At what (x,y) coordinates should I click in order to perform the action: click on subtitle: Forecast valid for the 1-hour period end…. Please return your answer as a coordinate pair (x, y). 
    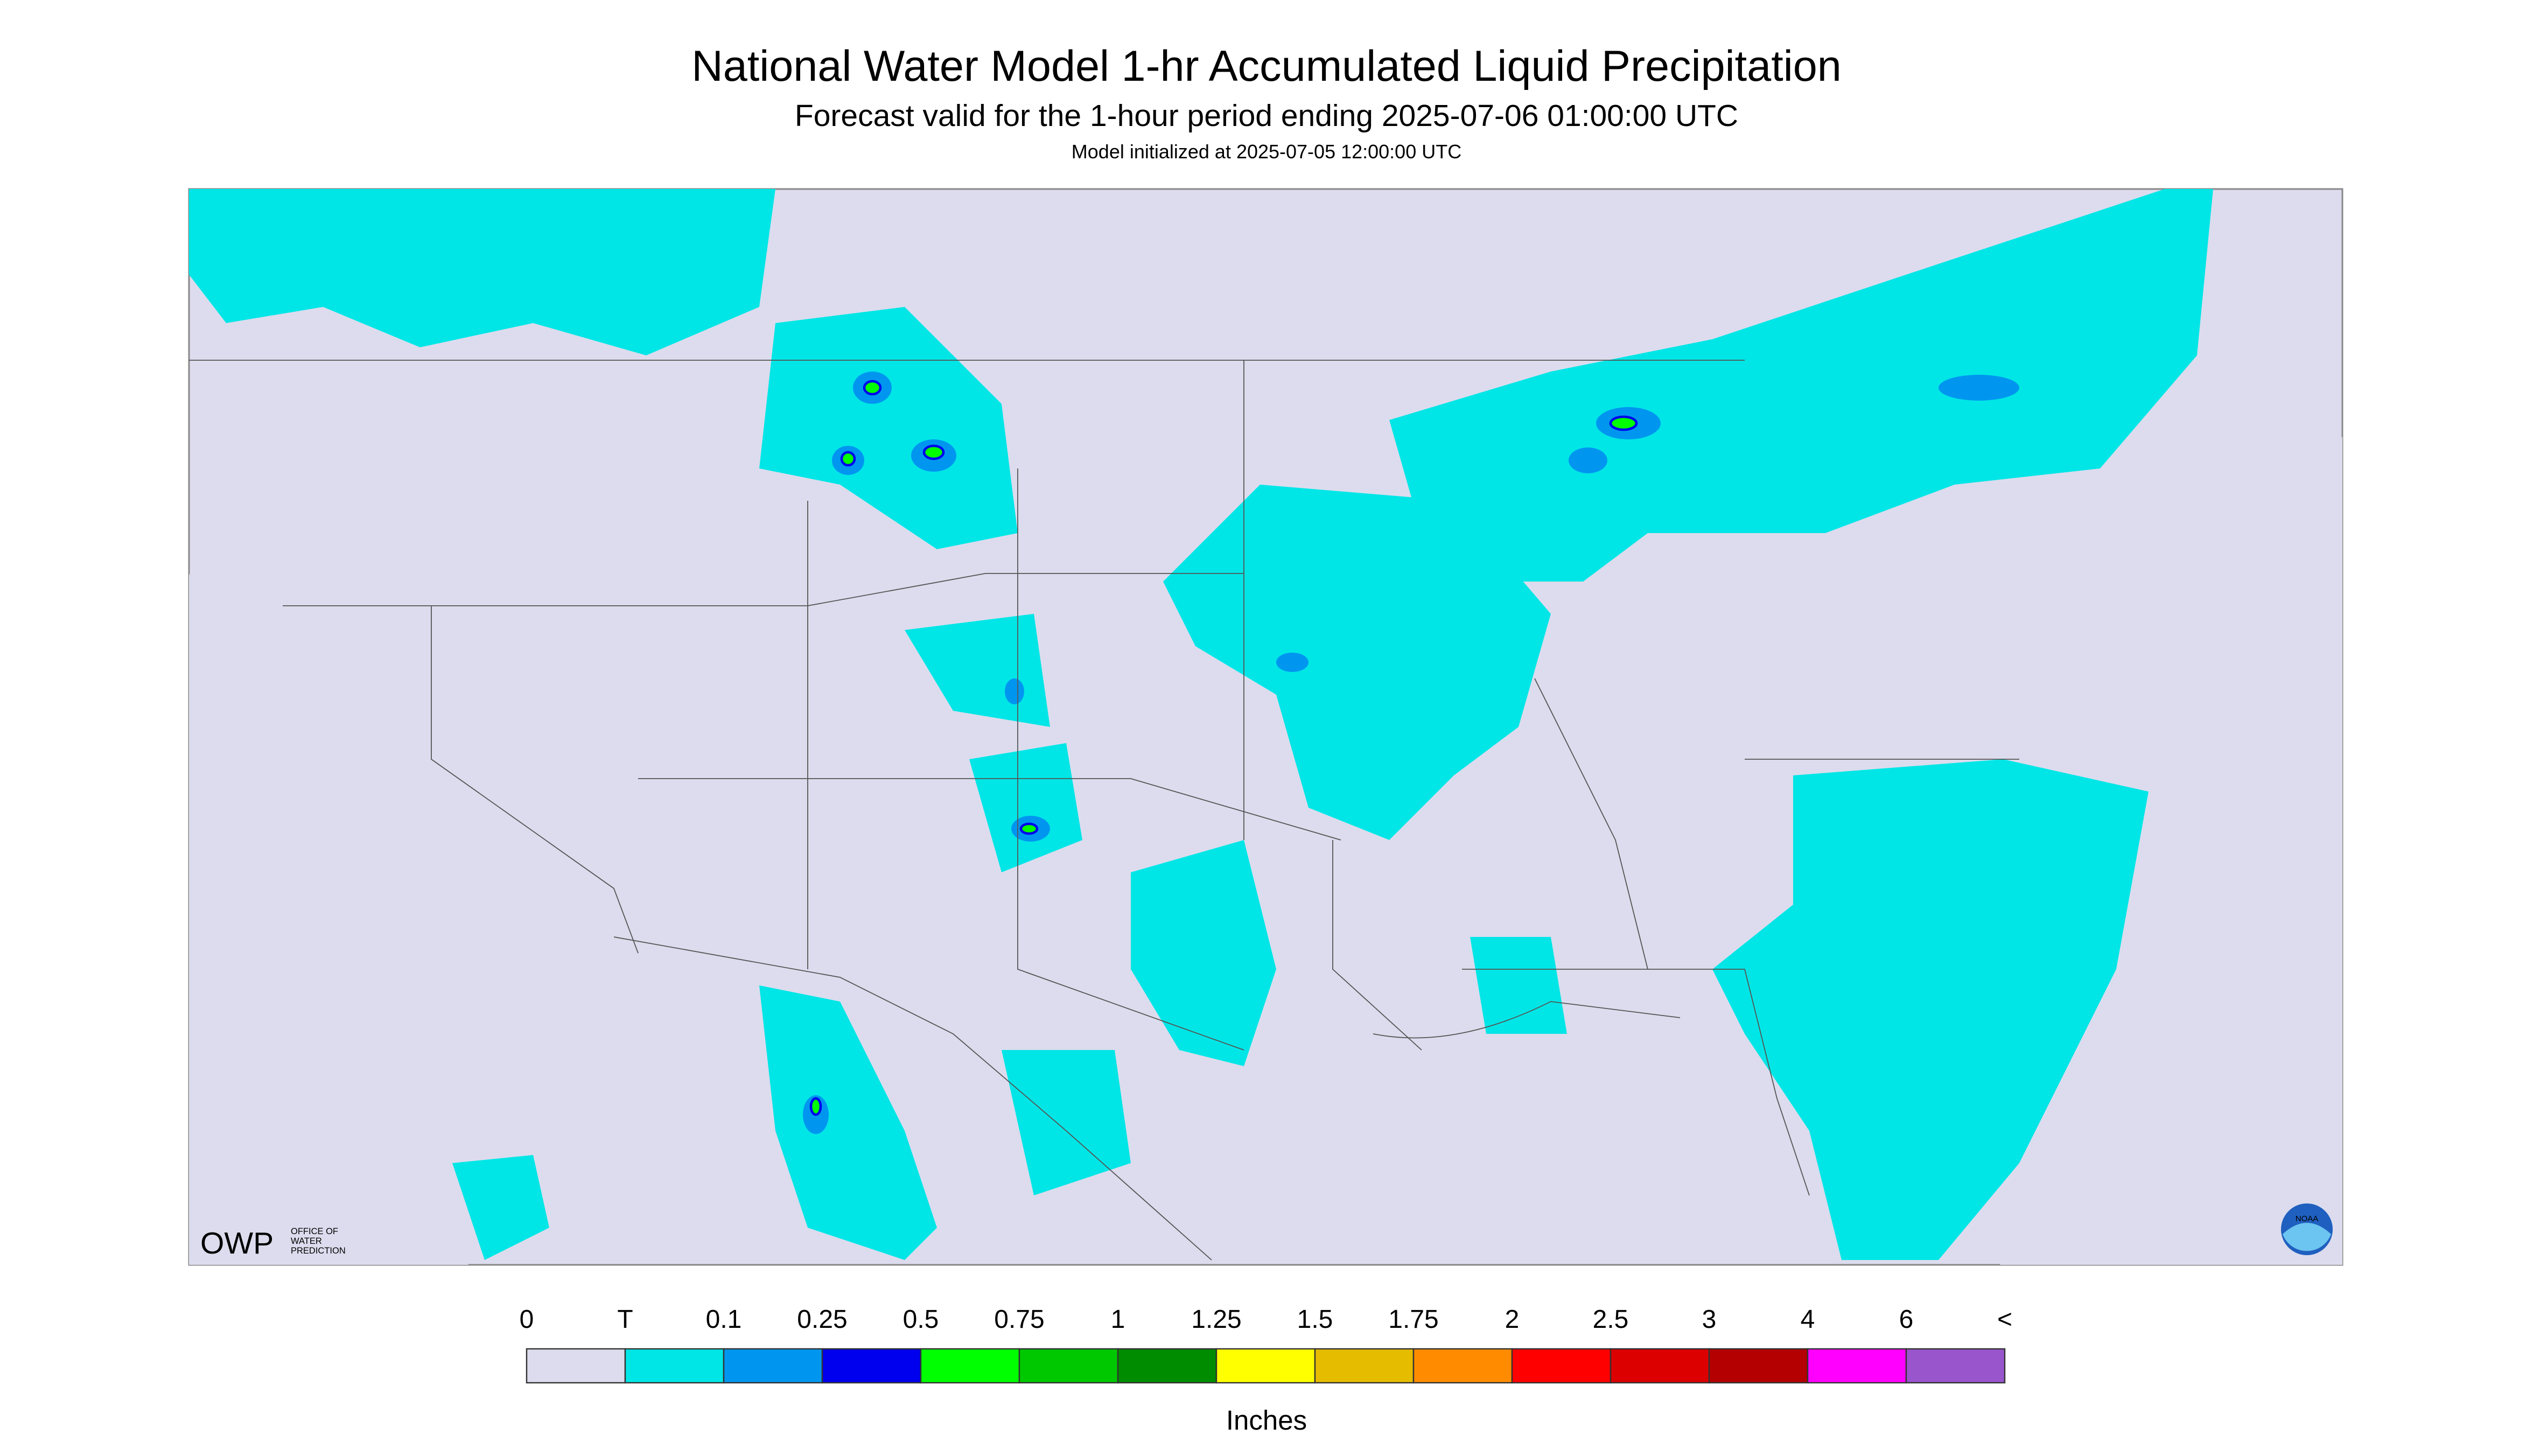
    Looking at the image, I should click on (1266, 116).